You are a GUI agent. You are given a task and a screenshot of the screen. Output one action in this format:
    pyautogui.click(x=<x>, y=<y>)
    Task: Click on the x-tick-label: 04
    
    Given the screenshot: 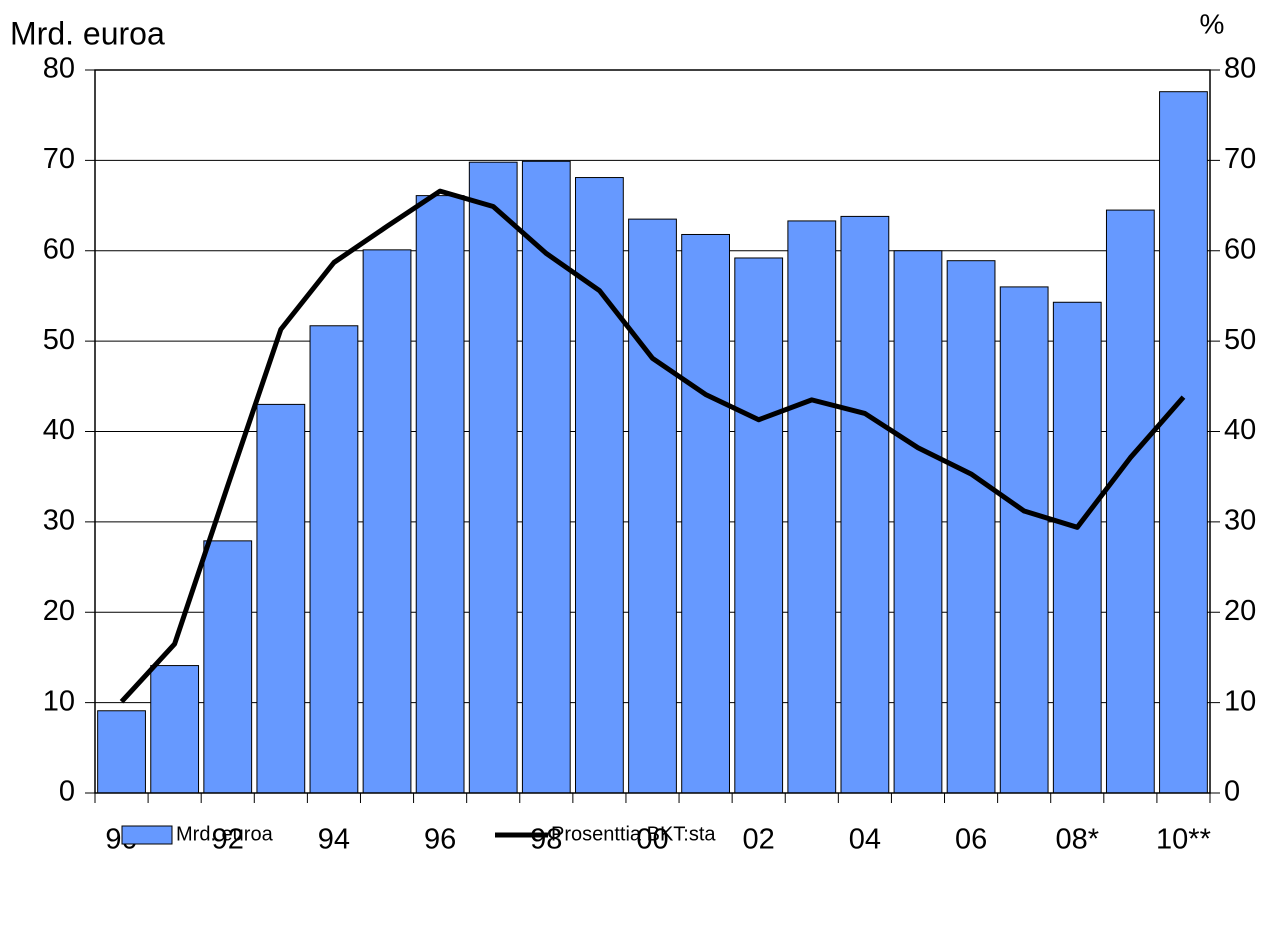 What is the action you would take?
    pyautogui.click(x=865, y=840)
    